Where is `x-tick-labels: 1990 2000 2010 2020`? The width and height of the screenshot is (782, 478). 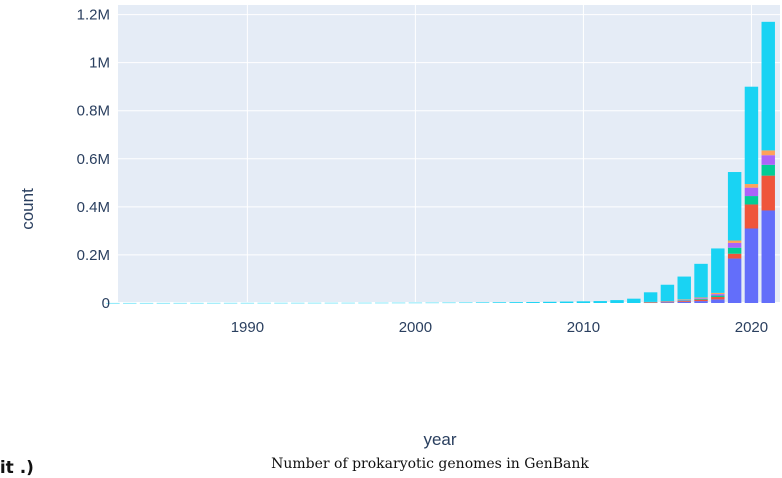 x-tick-labels: 1990 2000 2010 2020 is located at coordinates (499, 327).